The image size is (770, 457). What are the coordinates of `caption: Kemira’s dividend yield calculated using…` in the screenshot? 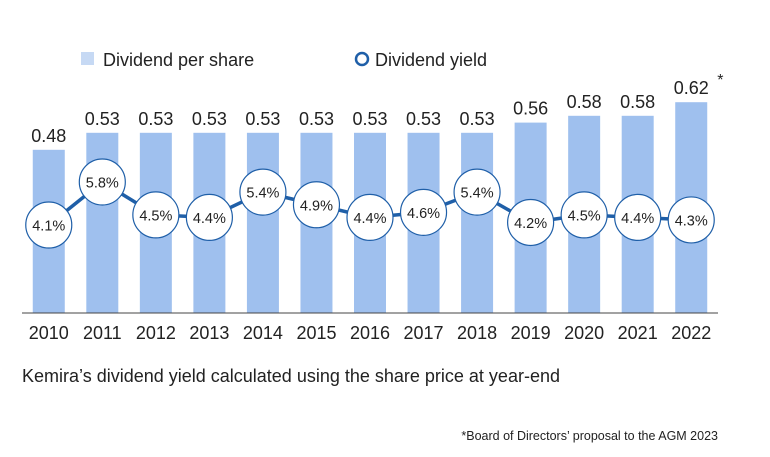 It's located at (291, 376).